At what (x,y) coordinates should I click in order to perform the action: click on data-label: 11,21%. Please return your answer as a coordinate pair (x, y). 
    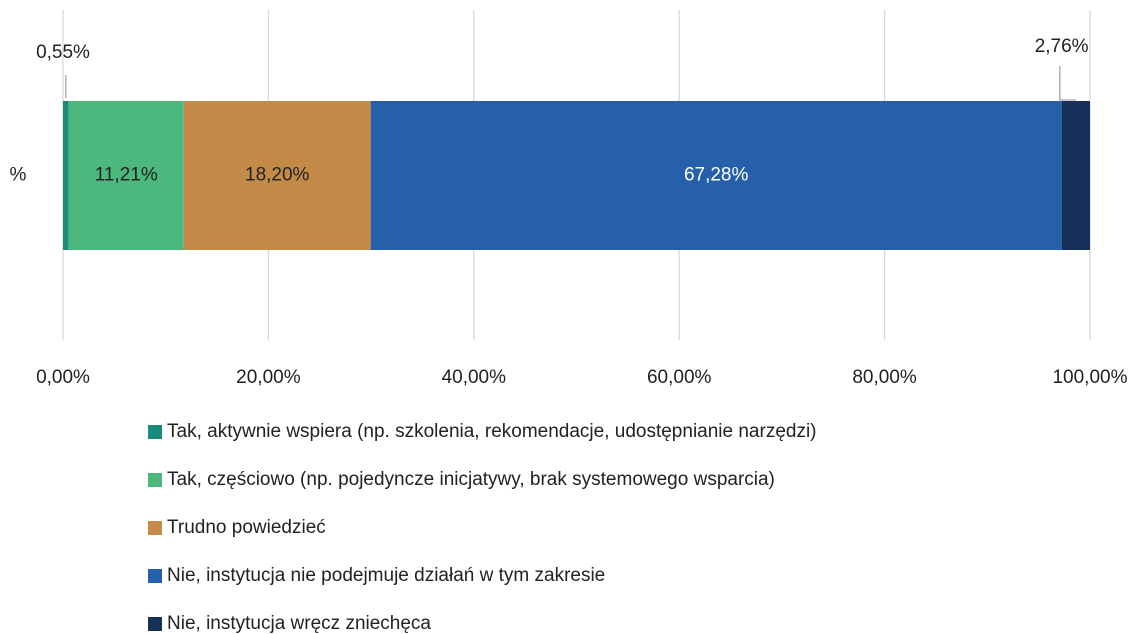
    Looking at the image, I should click on (126, 175).